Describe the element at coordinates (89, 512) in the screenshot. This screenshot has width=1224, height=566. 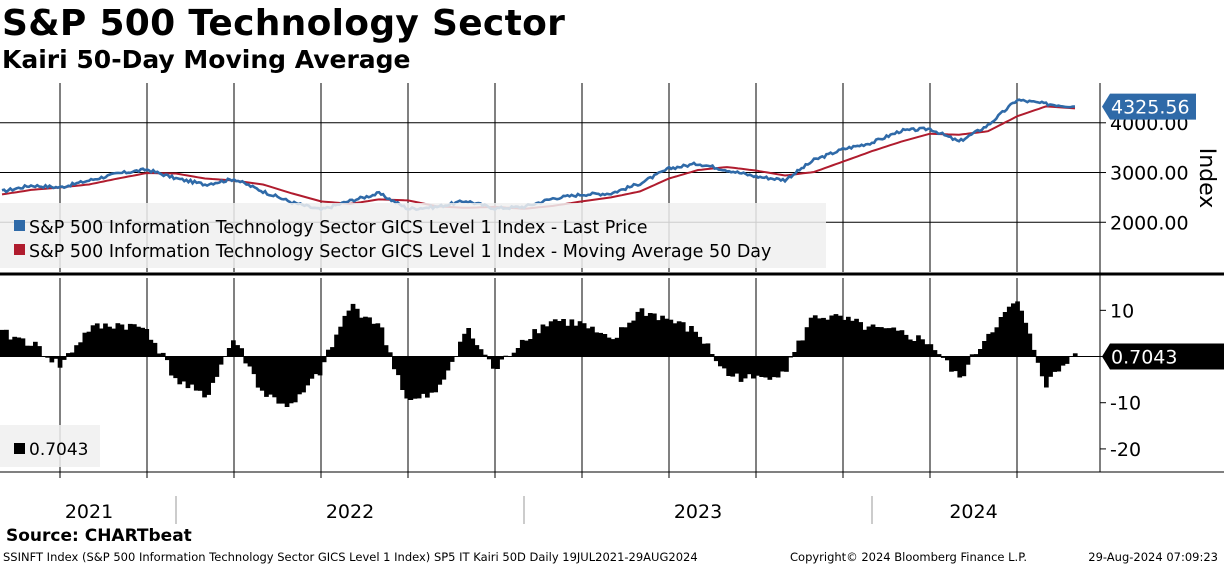
I see `x-year-label: 2021` at that location.